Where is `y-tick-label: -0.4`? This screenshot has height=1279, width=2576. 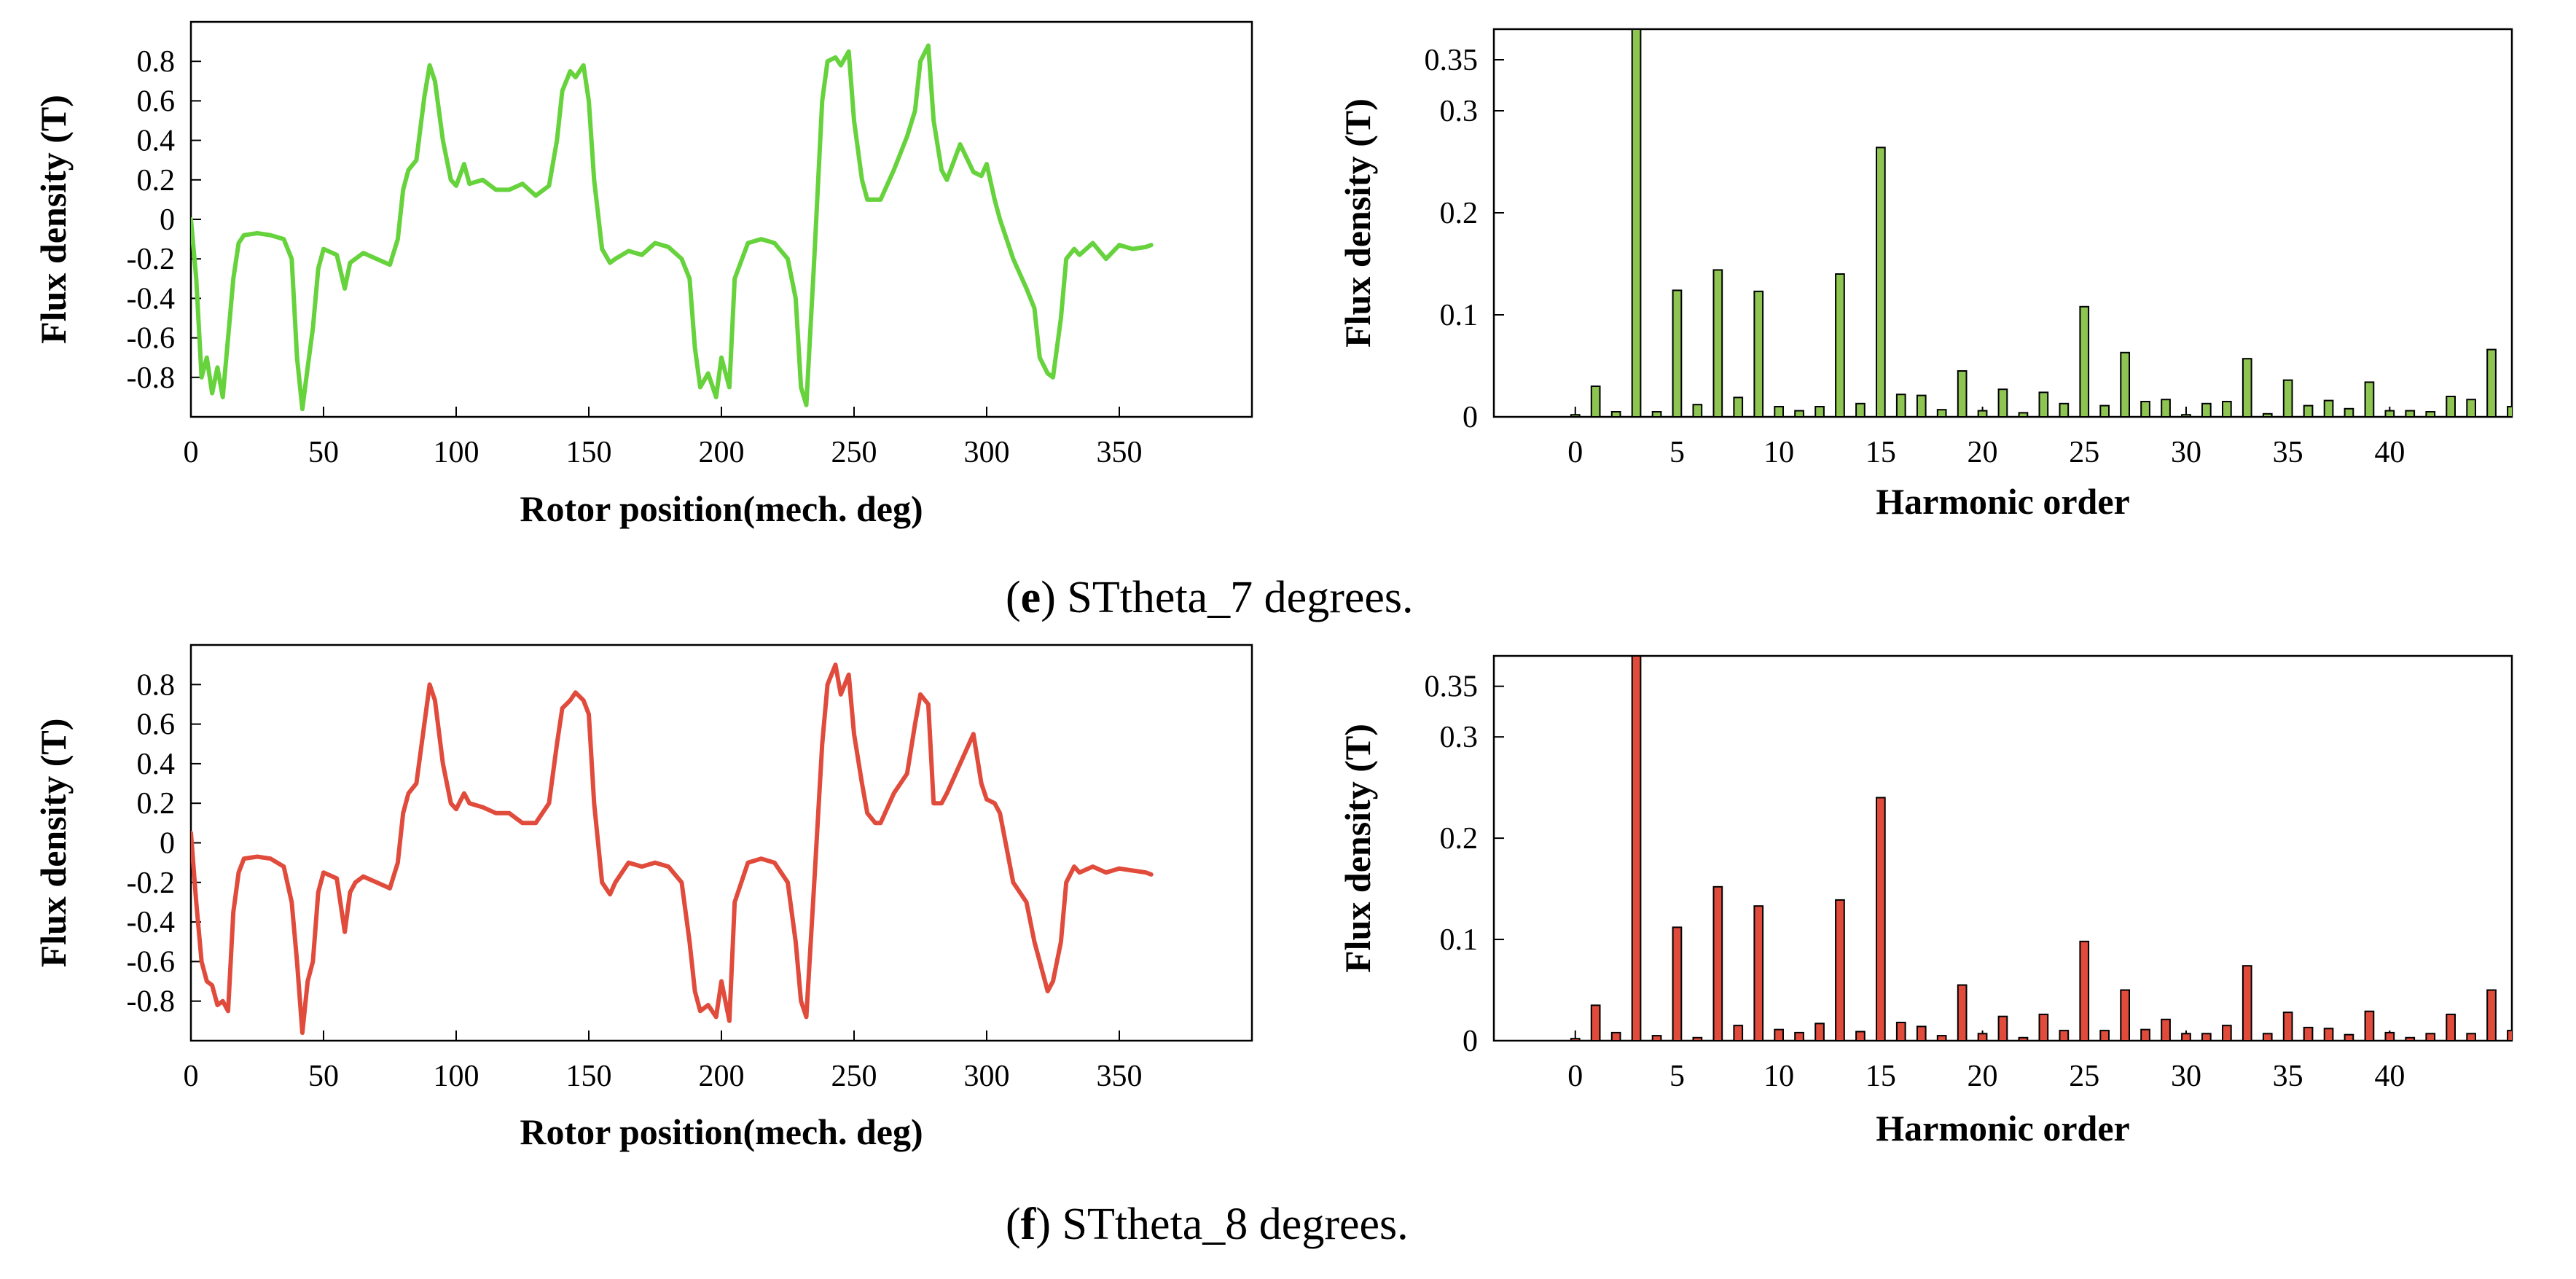 y-tick-label: -0.4 is located at coordinates (151, 923).